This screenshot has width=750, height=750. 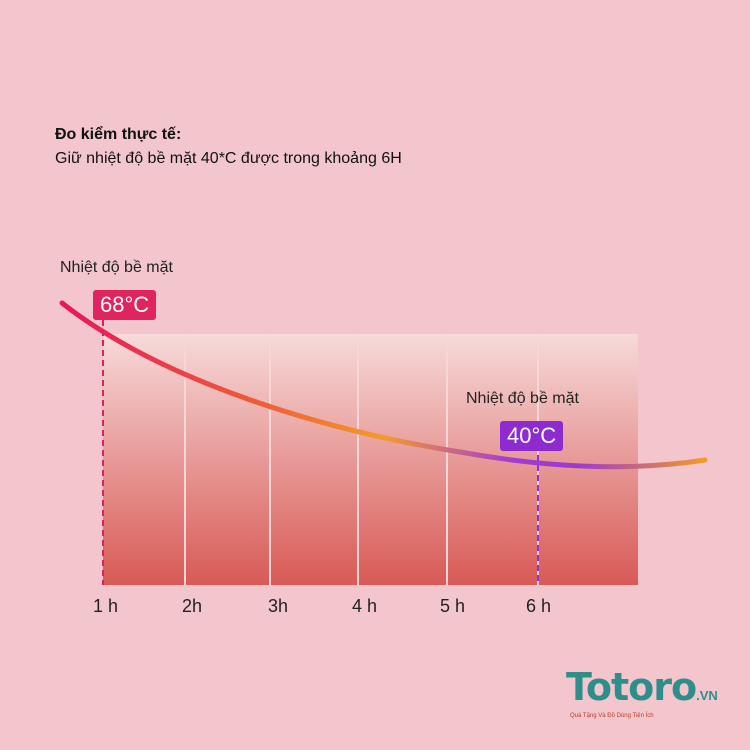 I want to click on logo-name: Totoro, so click(x=631, y=687).